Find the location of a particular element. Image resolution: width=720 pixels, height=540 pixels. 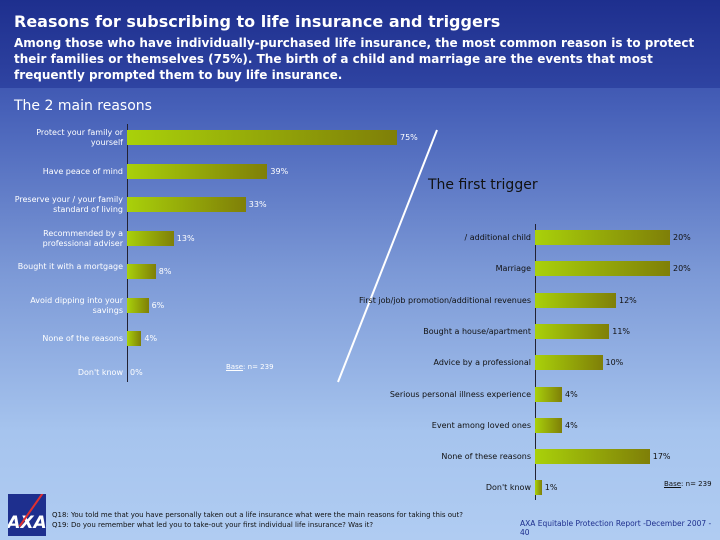

category-label: Serious personal illness experience is located at coordinates (460, 394).